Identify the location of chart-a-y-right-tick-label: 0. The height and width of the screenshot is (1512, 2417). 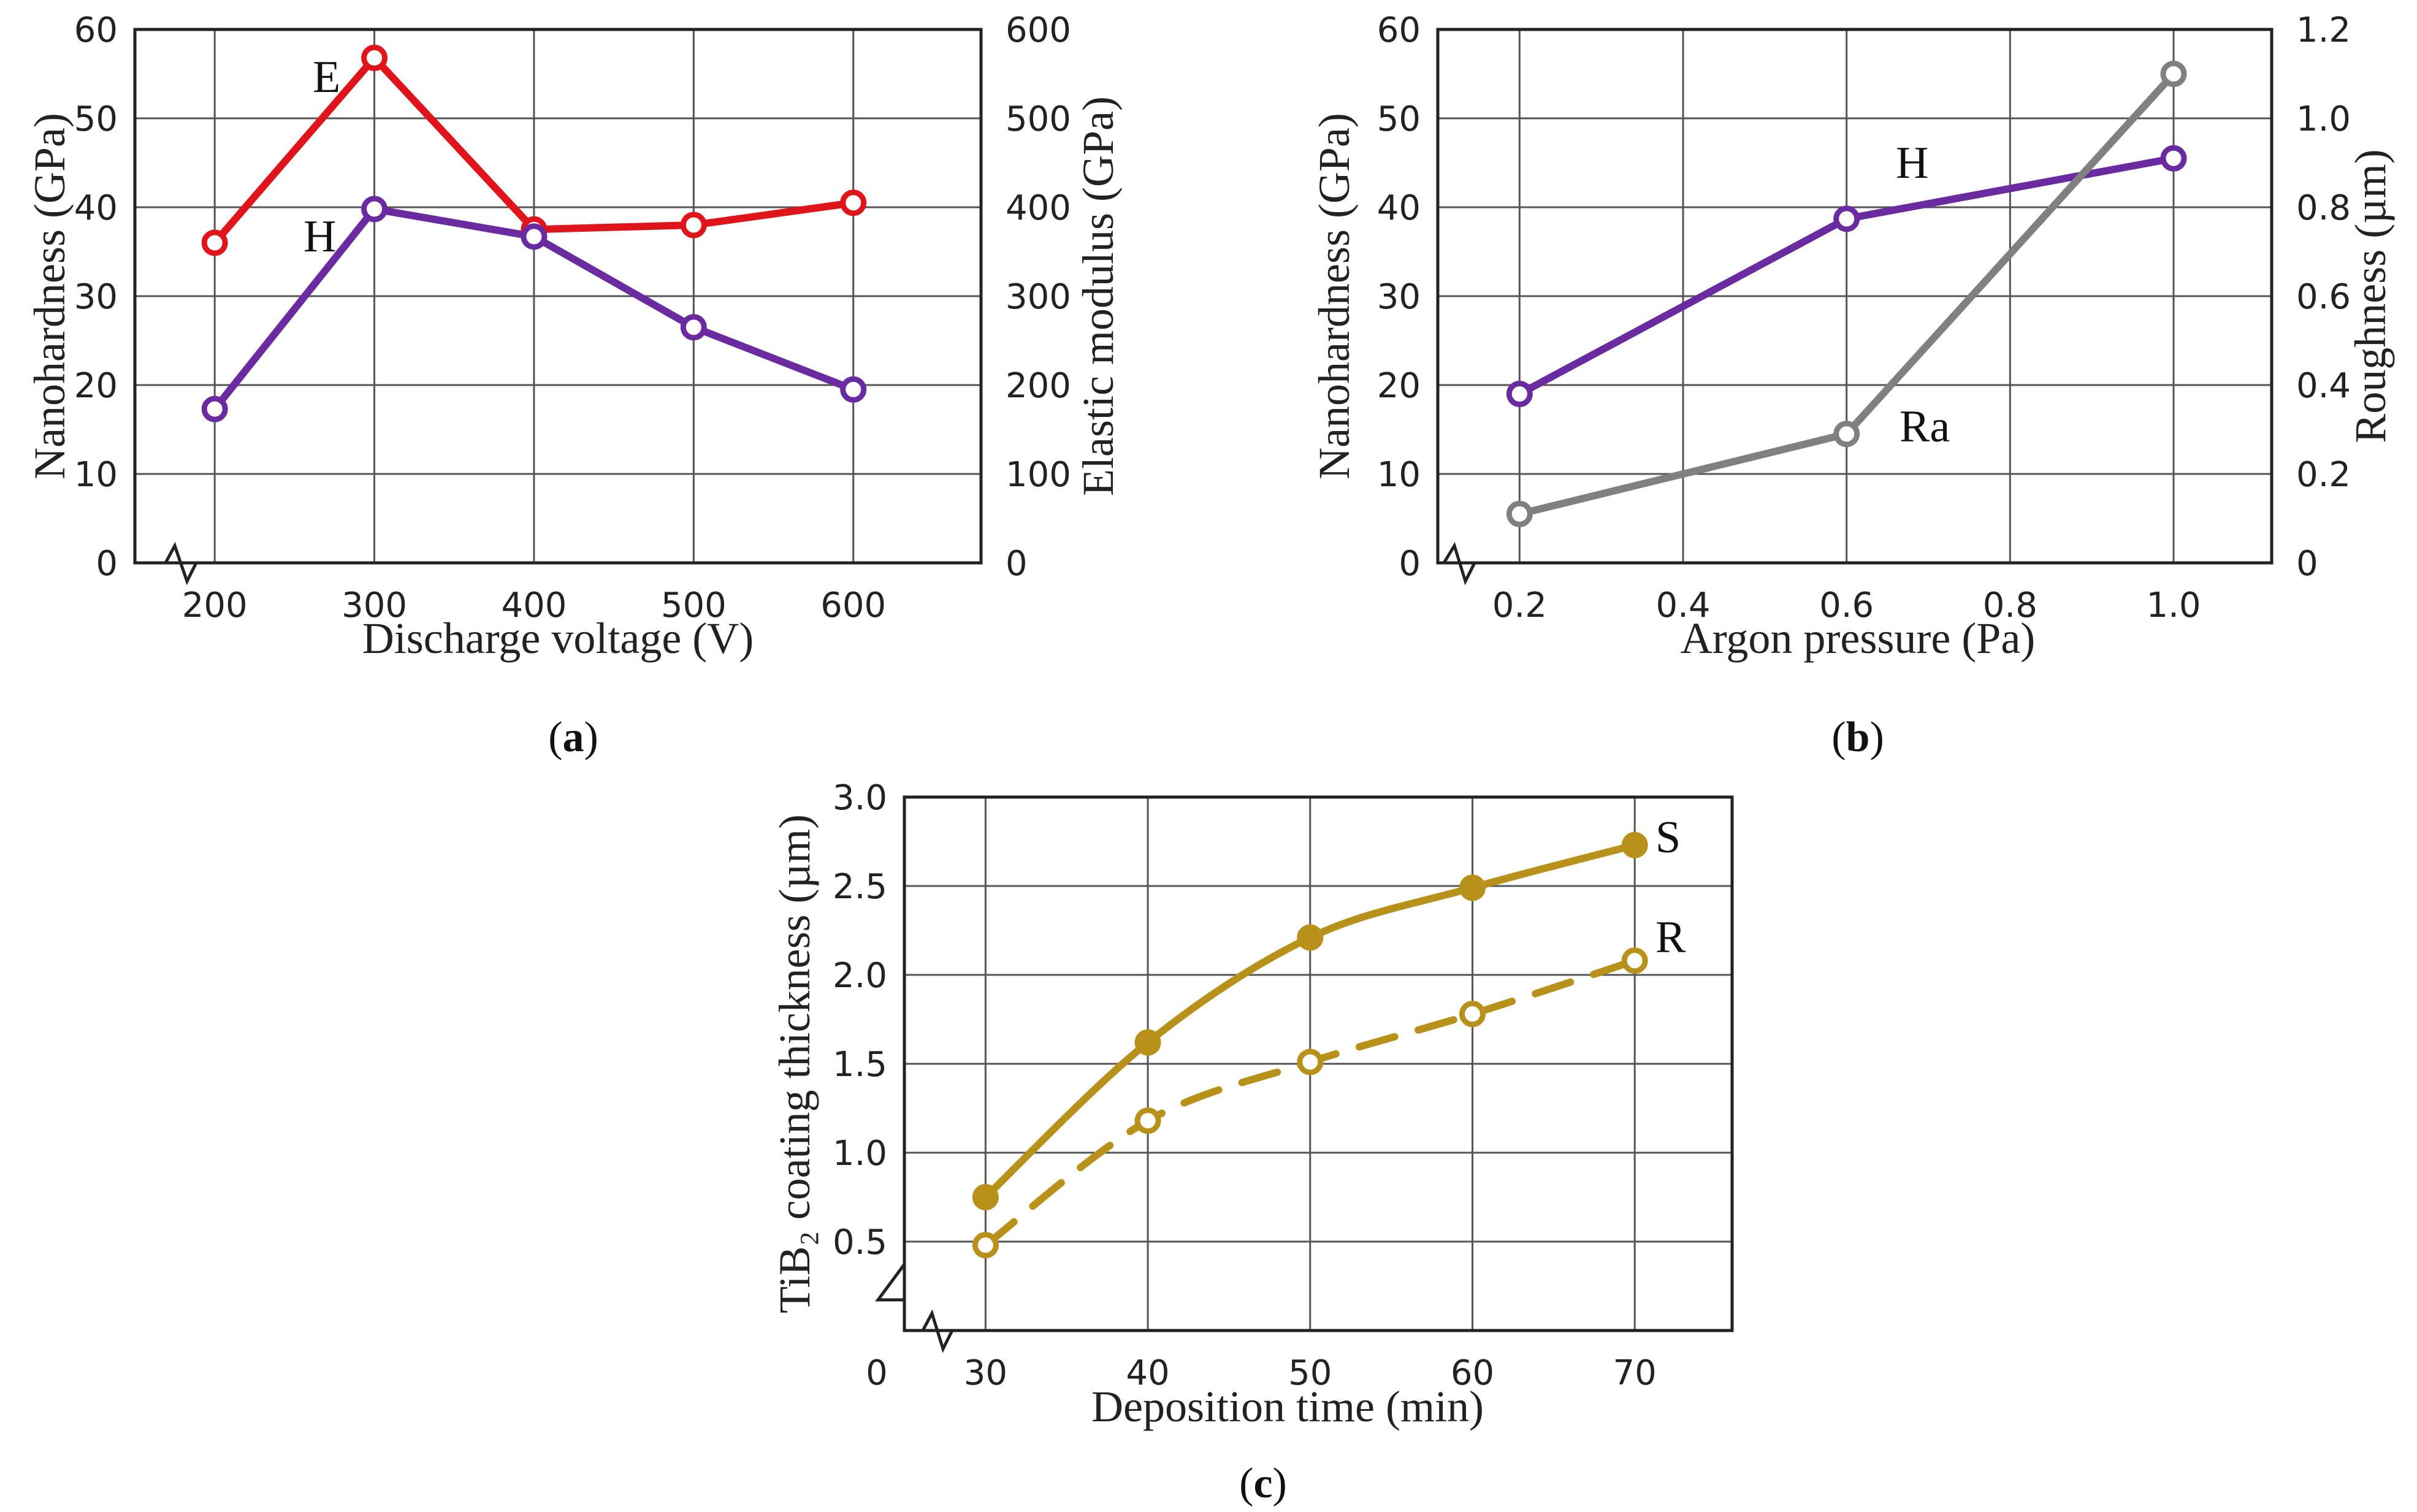
(1017, 564).